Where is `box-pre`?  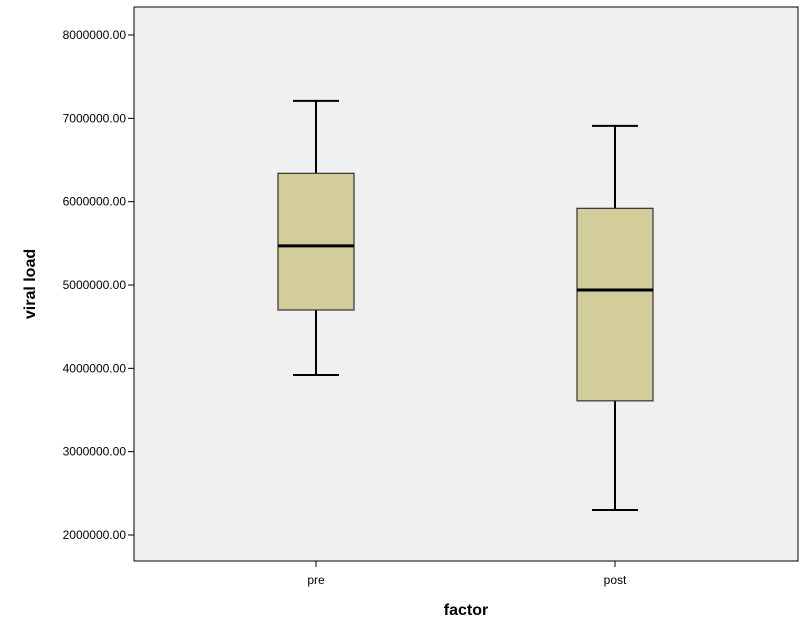 box-pre is located at coordinates (316, 237).